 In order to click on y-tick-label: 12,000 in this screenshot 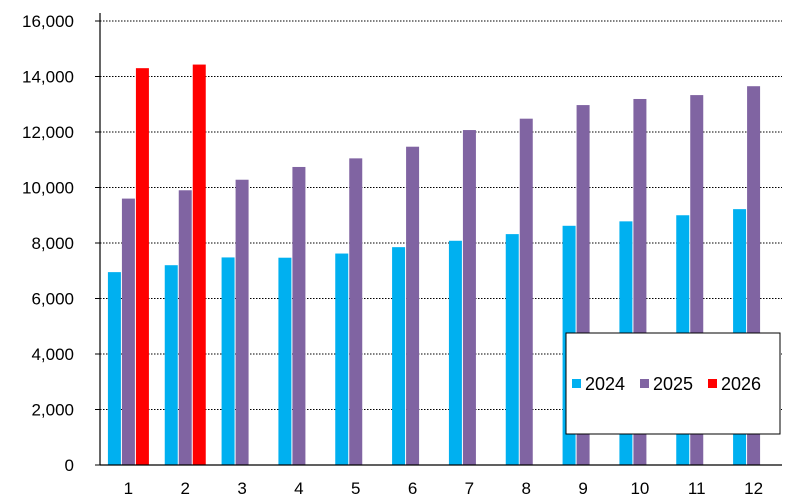, I will do `click(48, 132)`.